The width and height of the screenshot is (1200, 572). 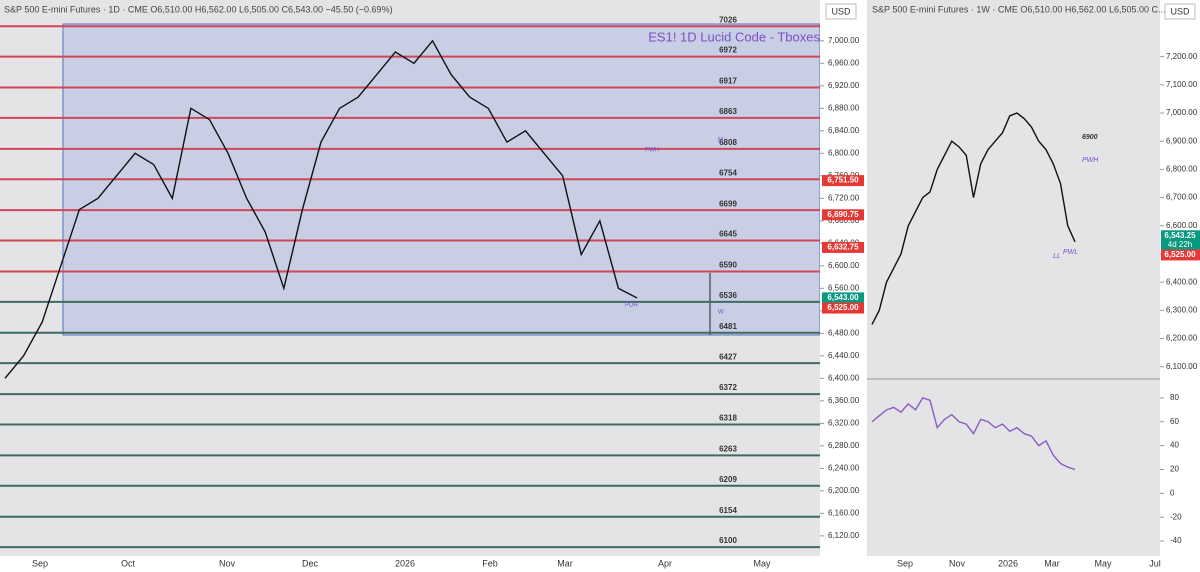 What do you see at coordinates (1090, 137) in the screenshot?
I see `annotation: 6900` at bounding box center [1090, 137].